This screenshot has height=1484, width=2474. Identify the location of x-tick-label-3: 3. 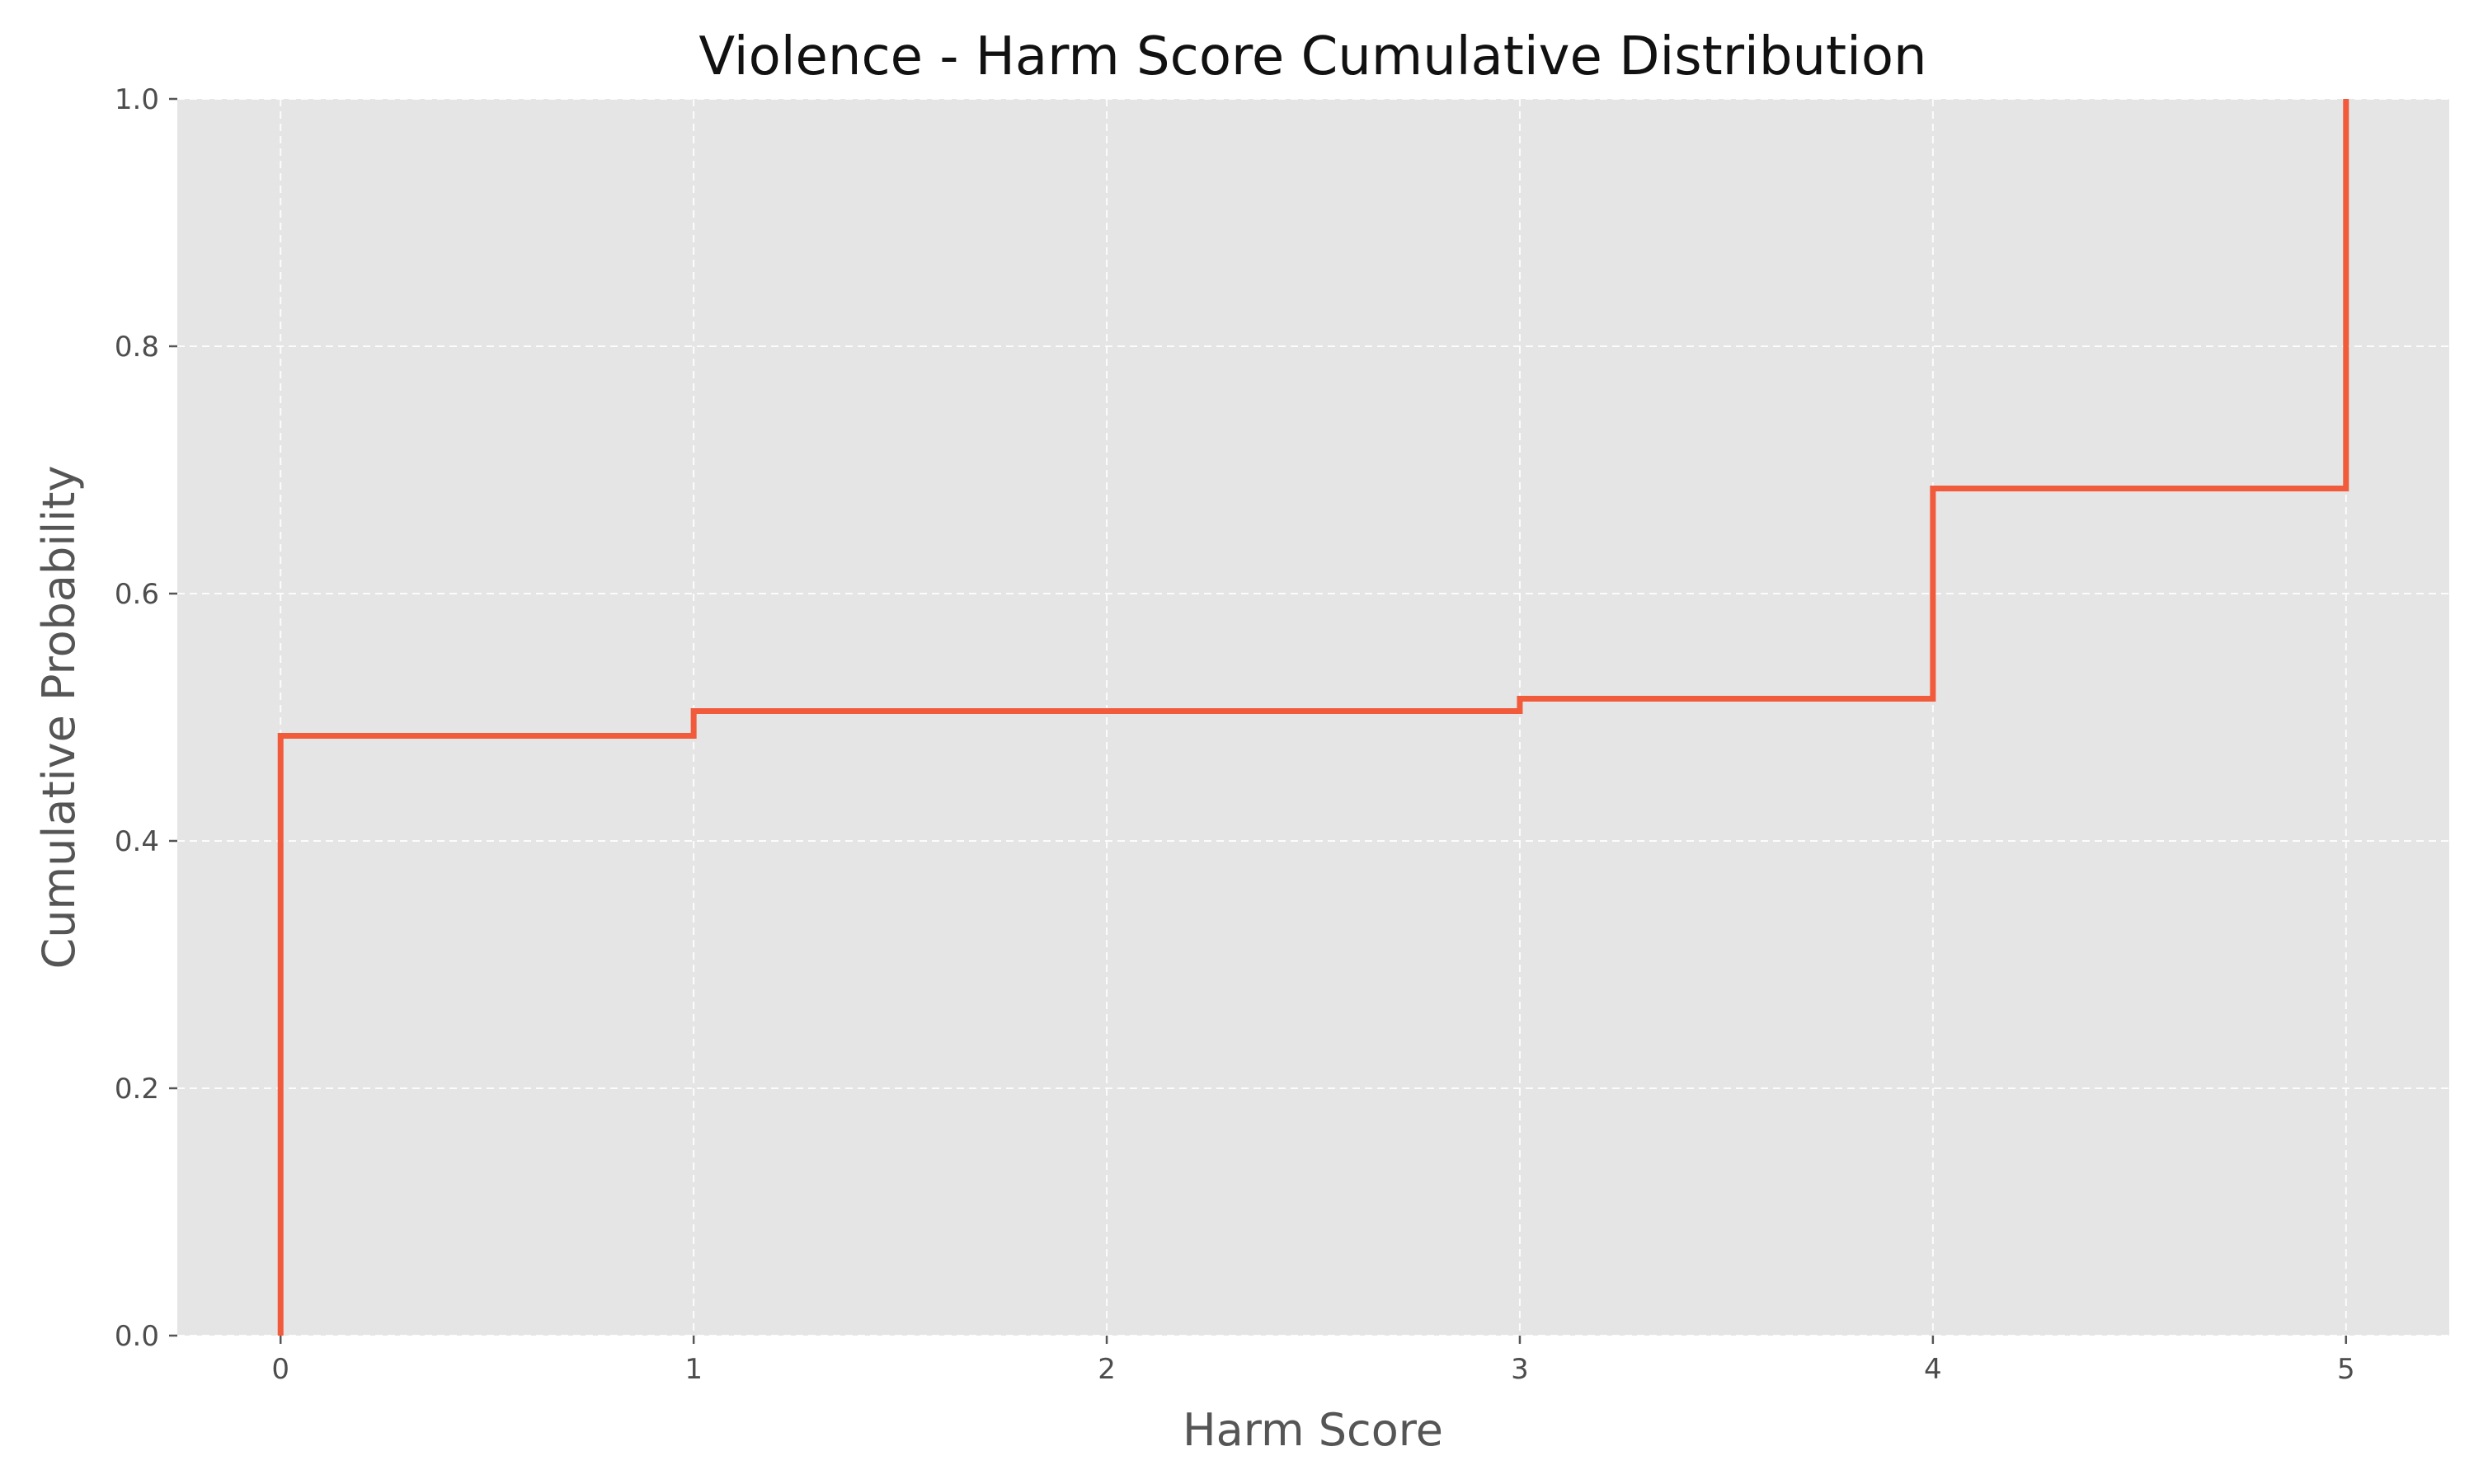
(1520, 1369).